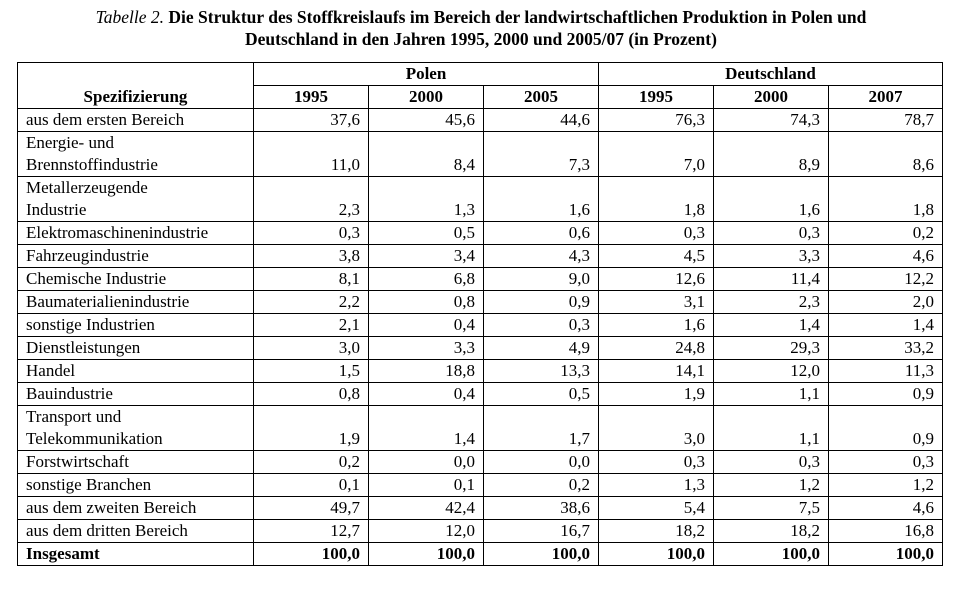 The width and height of the screenshot is (962, 609). I want to click on value-cell: 1,5, so click(311, 371).